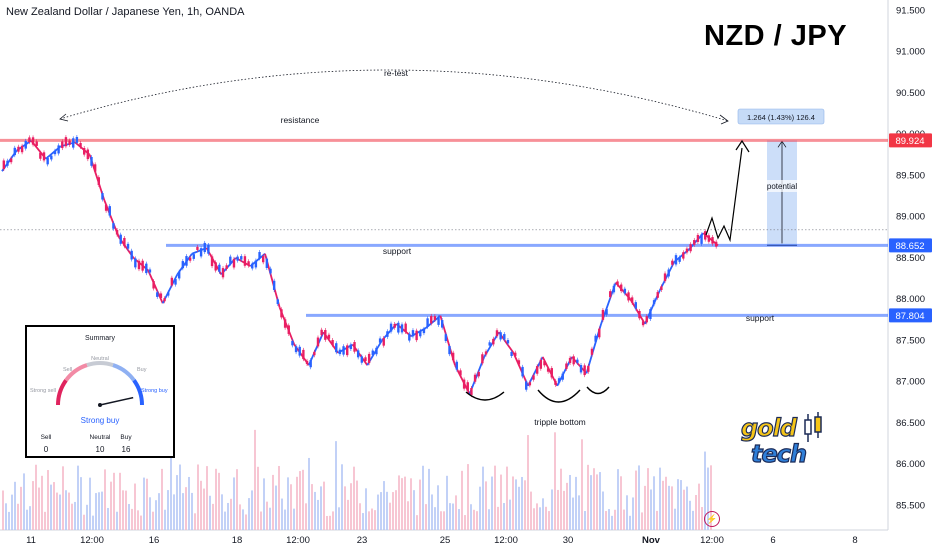  Describe the element at coordinates (100, 437) in the screenshot. I see `neutral-count-label: Neutral` at that location.